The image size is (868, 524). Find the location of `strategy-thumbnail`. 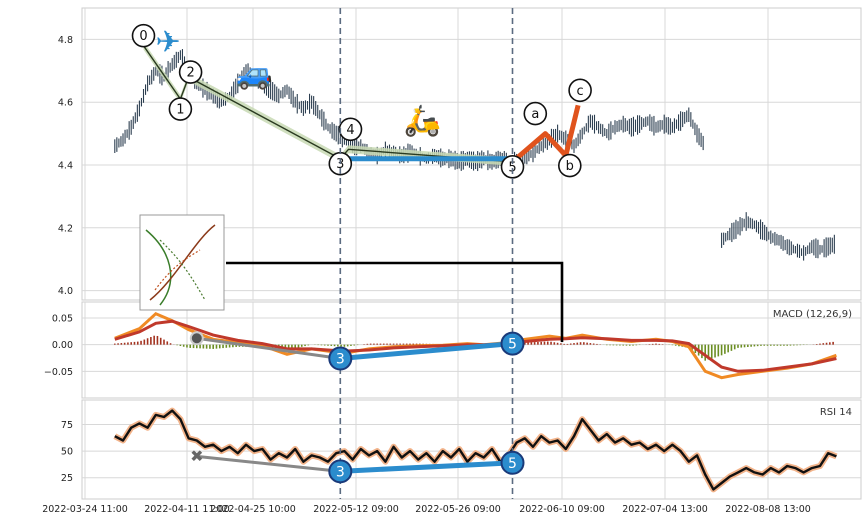

strategy-thumbnail is located at coordinates (182, 262).